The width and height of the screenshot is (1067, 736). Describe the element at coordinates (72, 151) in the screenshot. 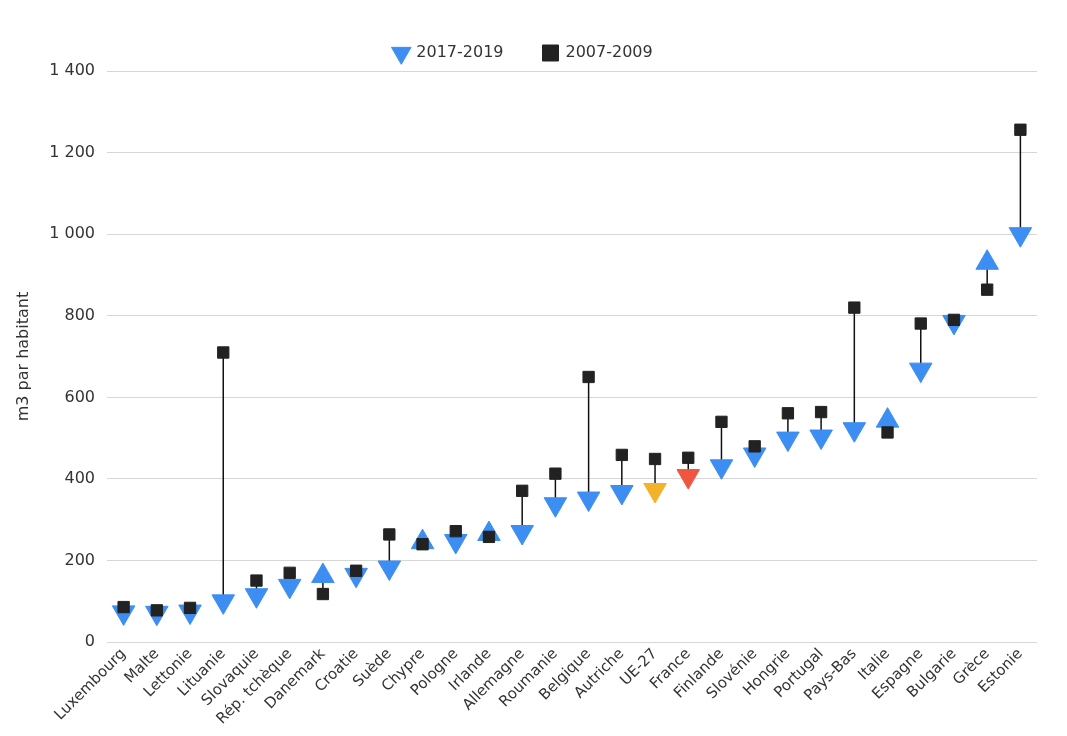

I see `y-tick-label: 1 200` at that location.